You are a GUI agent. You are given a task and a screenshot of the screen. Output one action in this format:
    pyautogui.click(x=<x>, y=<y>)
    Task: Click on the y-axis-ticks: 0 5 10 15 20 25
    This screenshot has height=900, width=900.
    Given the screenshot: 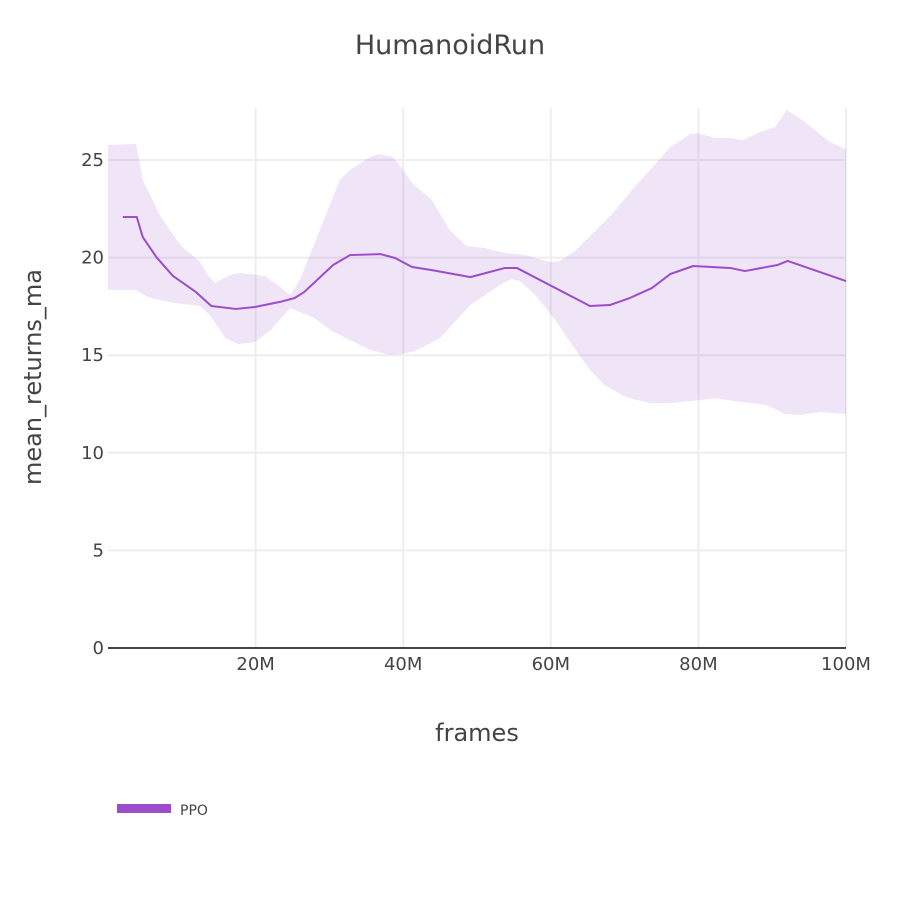 What is the action you would take?
    pyautogui.click(x=92, y=404)
    